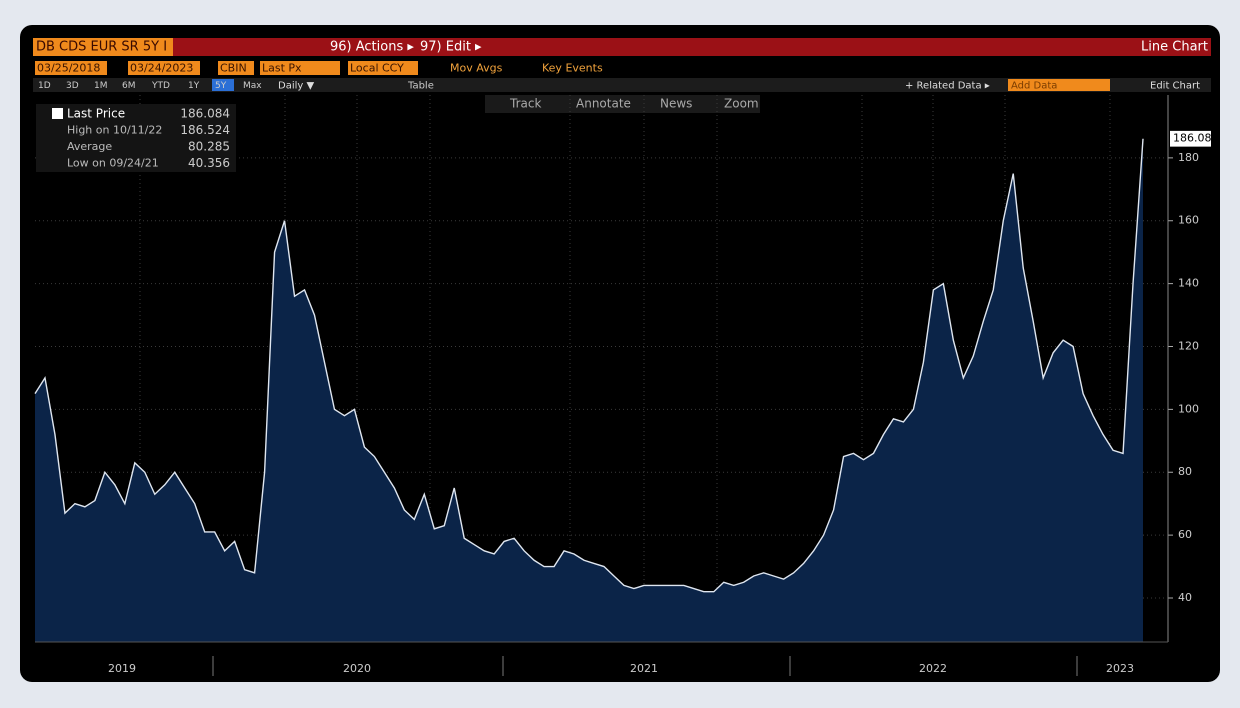 This screenshot has height=708, width=1240. Describe the element at coordinates (1188, 220) in the screenshot. I see `y-tick-label: 160` at that location.